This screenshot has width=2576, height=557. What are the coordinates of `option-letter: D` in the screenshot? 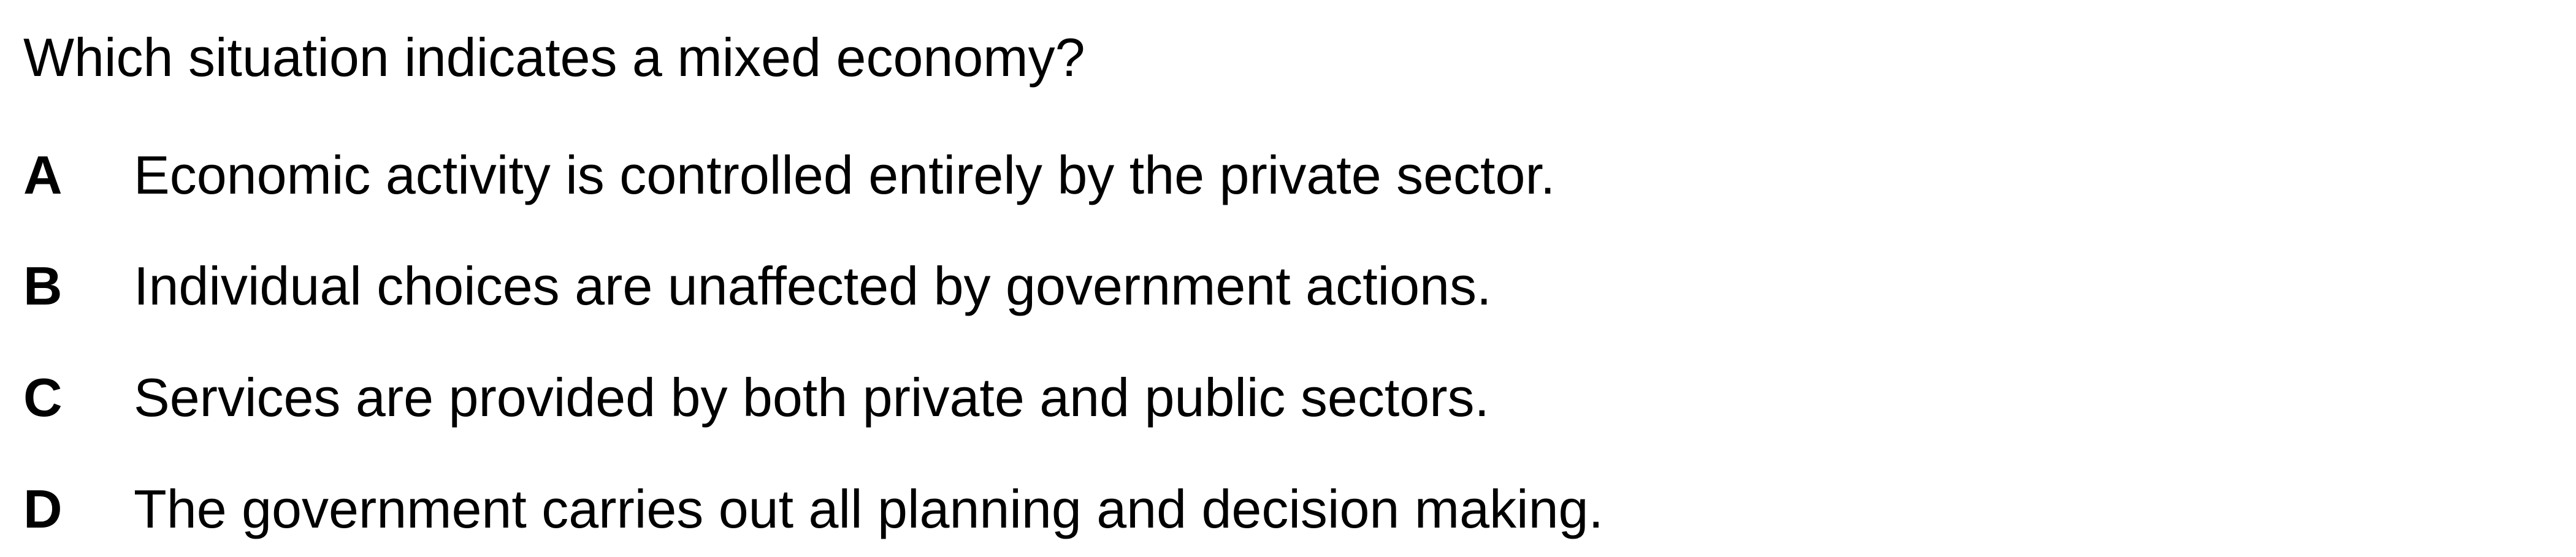 It's located at (43, 509).